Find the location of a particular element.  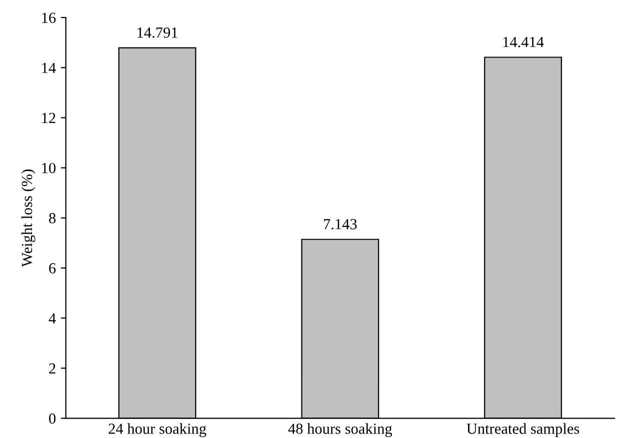

y-tick-label: 6 is located at coordinates (52, 268).